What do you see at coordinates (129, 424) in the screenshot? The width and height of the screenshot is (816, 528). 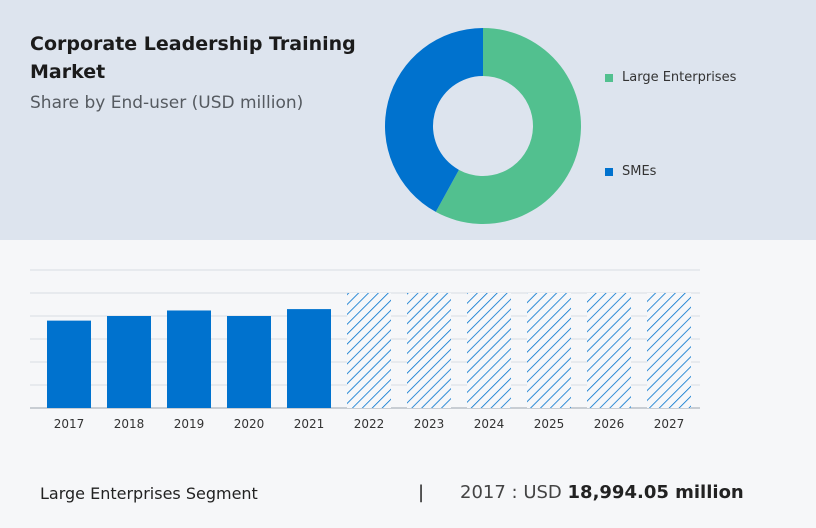 I see `x-tick-label: 2018` at bounding box center [129, 424].